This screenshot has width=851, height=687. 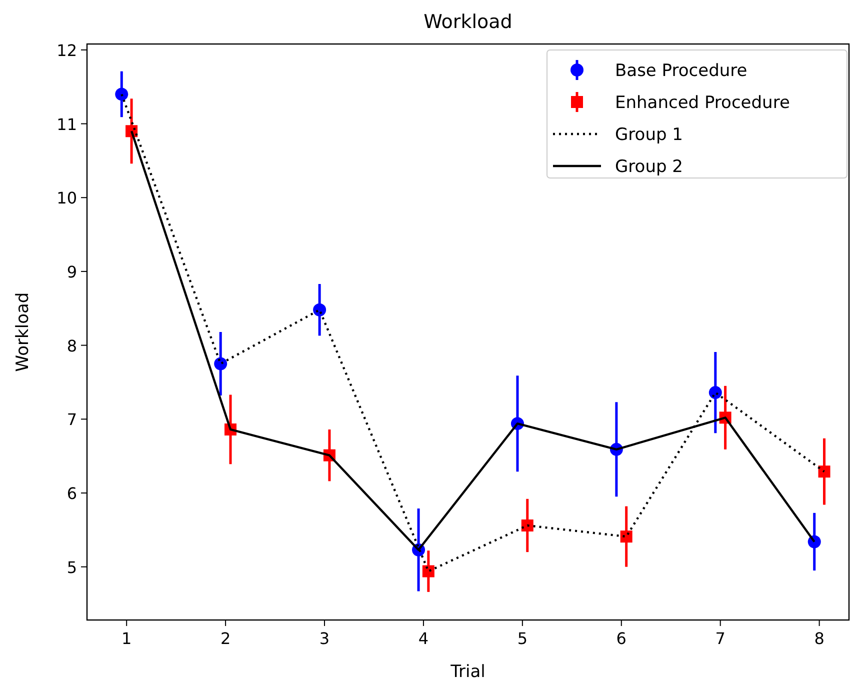 What do you see at coordinates (71, 346) in the screenshot?
I see `y-tick-label: 8` at bounding box center [71, 346].